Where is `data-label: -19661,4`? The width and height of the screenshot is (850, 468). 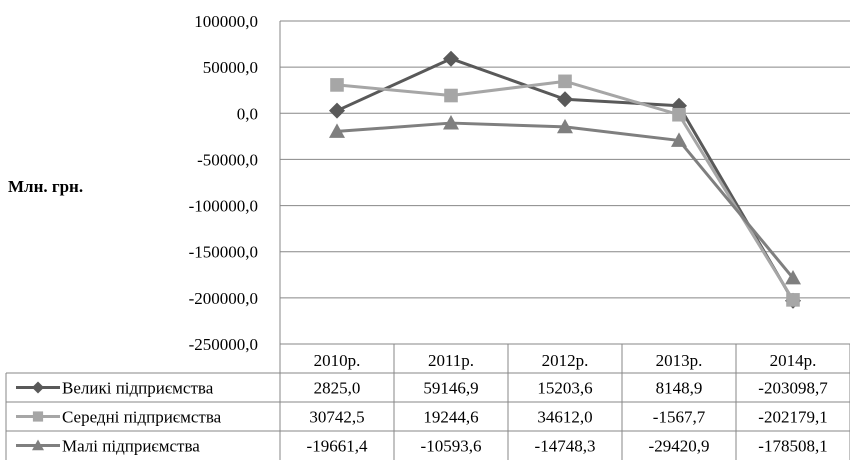 data-label: -19661,4 is located at coordinates (337, 446).